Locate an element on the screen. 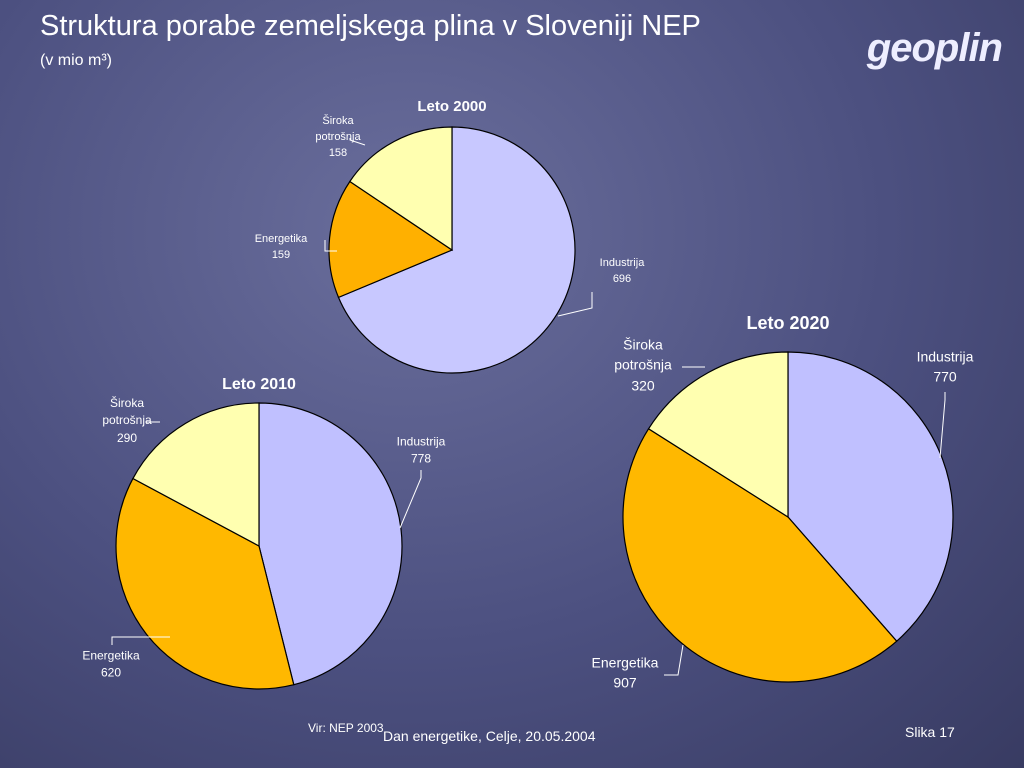 The height and width of the screenshot is (768, 1024). chart-title: Leto 2020 is located at coordinates (788, 323).